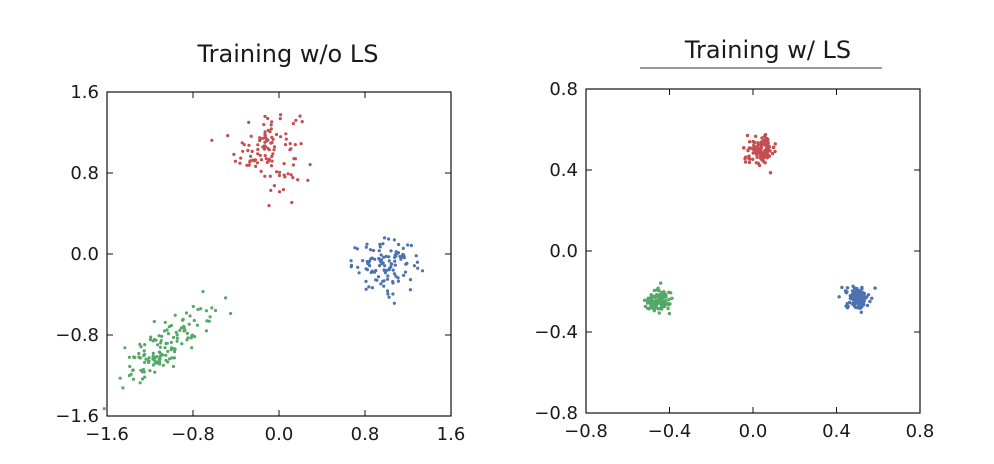 The image size is (994, 464). I want to click on y-tick-label: 0.8, so click(563, 89).